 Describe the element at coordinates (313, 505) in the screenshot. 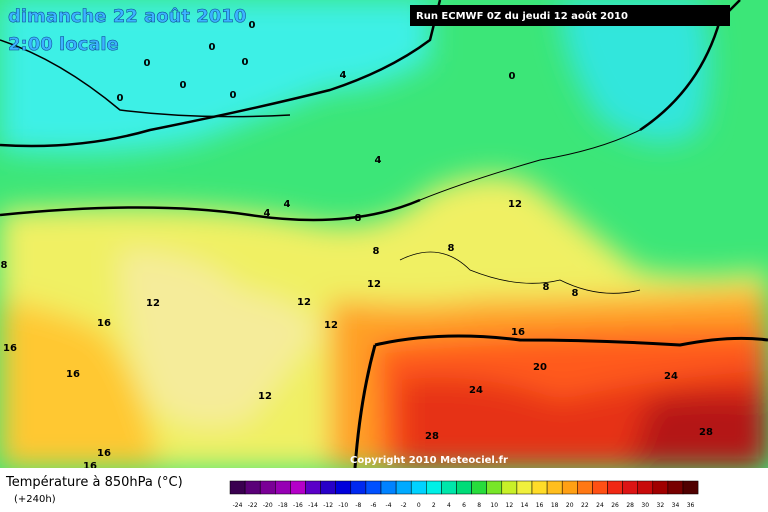

I see `scale-label: -14` at that location.